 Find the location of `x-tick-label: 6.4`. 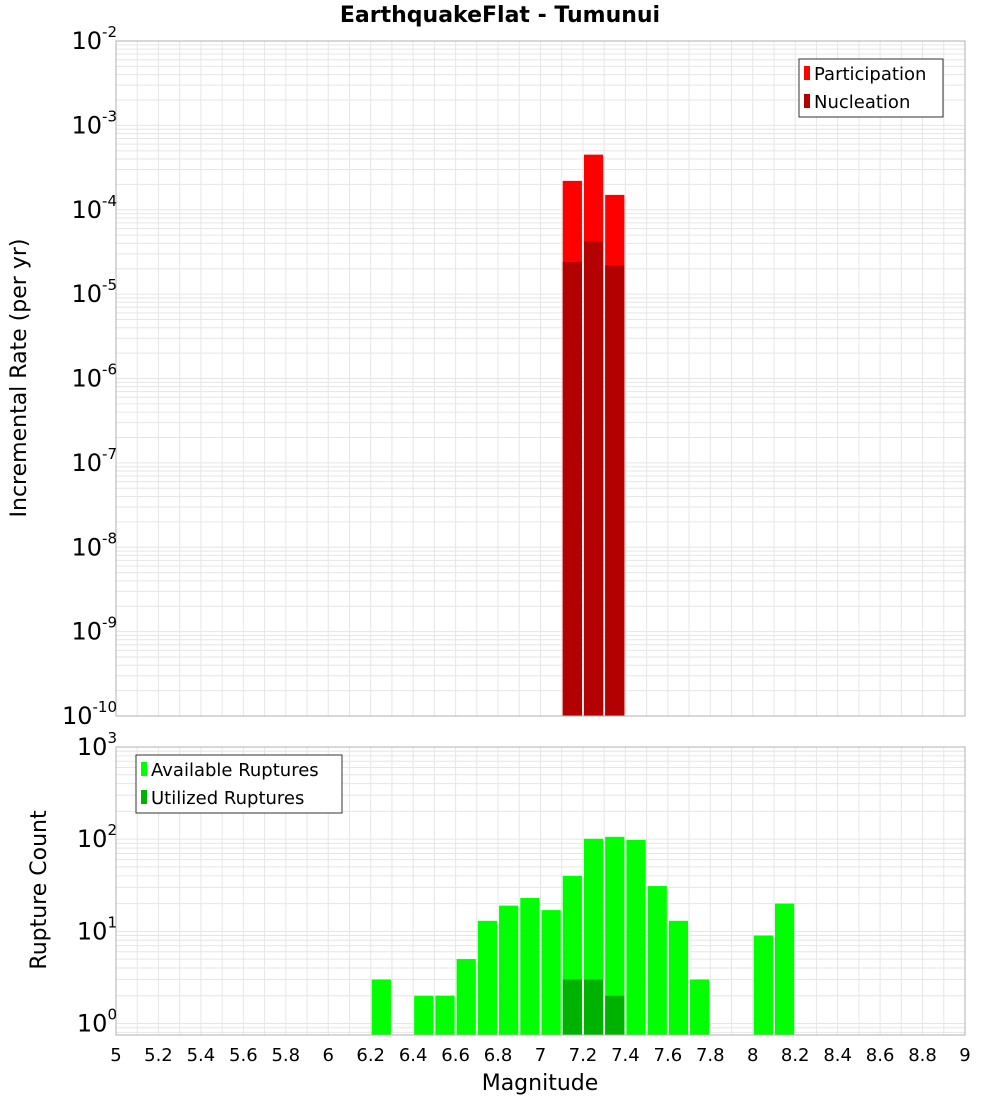

x-tick-label: 6.4 is located at coordinates (413, 1055).